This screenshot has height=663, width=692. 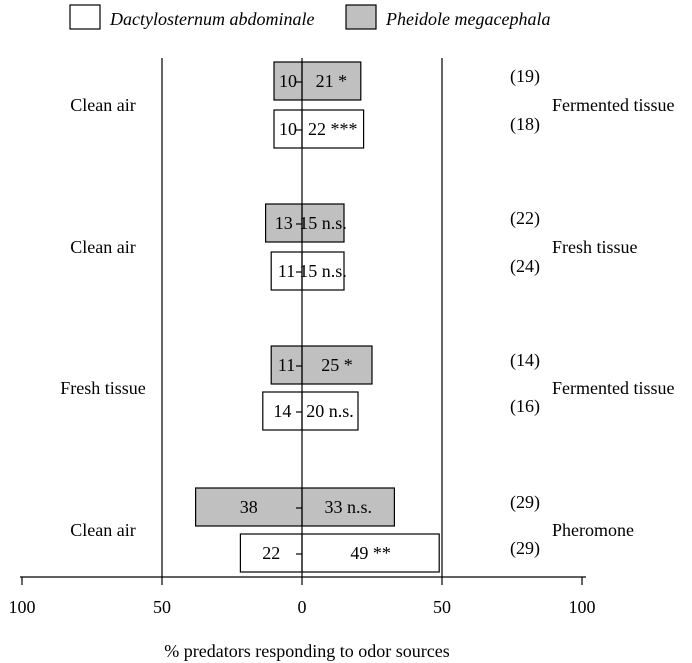 I want to click on sample-size-label: (14), so click(x=525, y=360).